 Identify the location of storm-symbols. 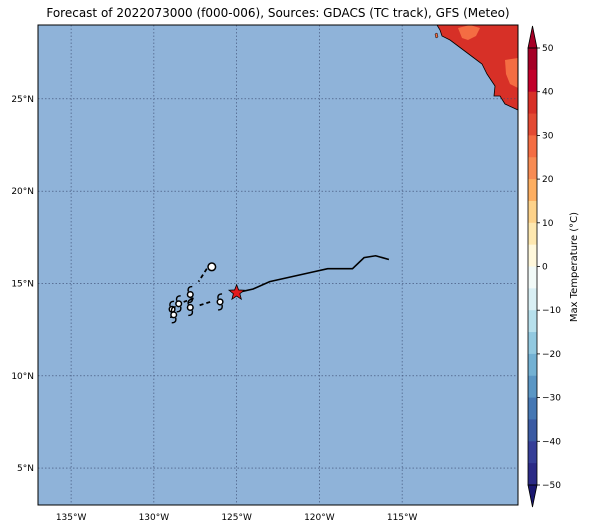
(196, 293).